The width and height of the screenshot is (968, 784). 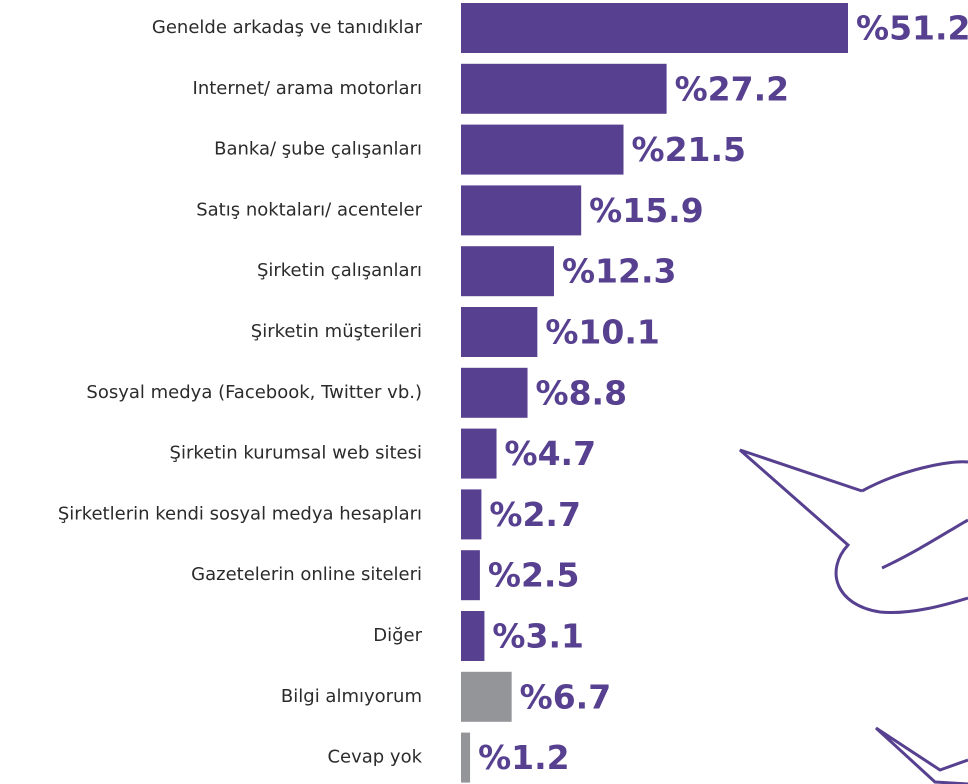 What do you see at coordinates (619, 271) in the screenshot?
I see `value-label: %12.3` at bounding box center [619, 271].